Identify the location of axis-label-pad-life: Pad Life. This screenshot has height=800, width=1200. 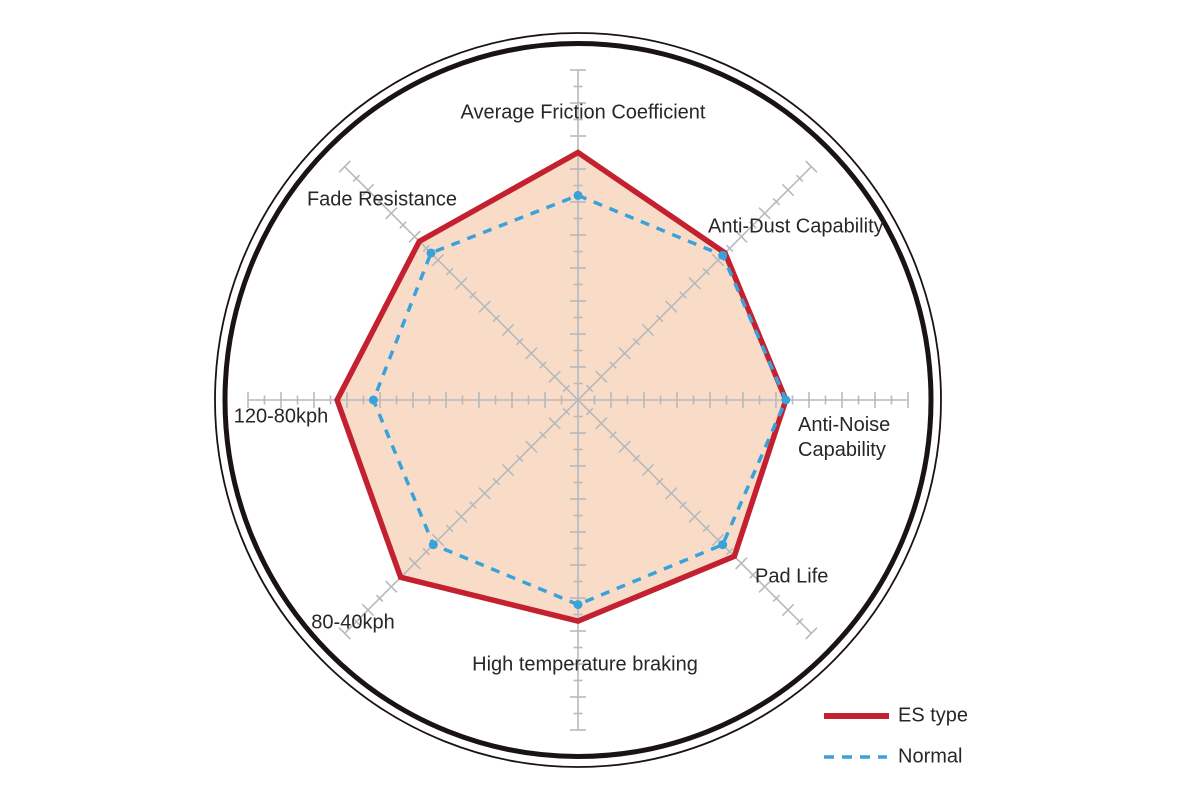
(792, 576).